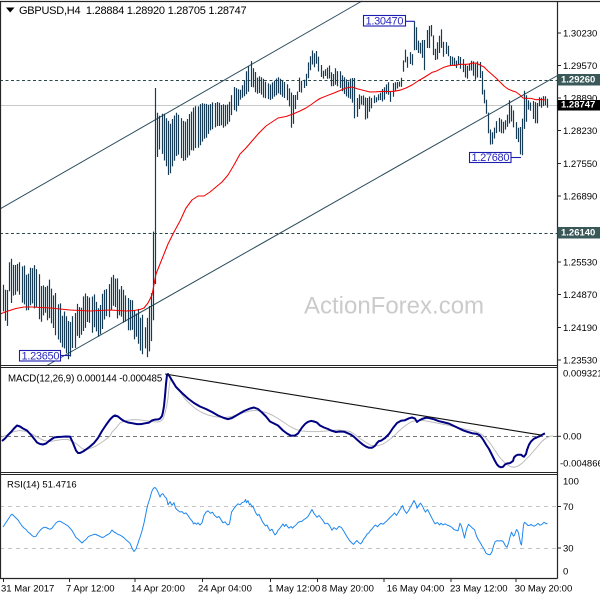 The image size is (600, 600). I want to click on svg-text: 8 May 20:00, so click(348, 589).